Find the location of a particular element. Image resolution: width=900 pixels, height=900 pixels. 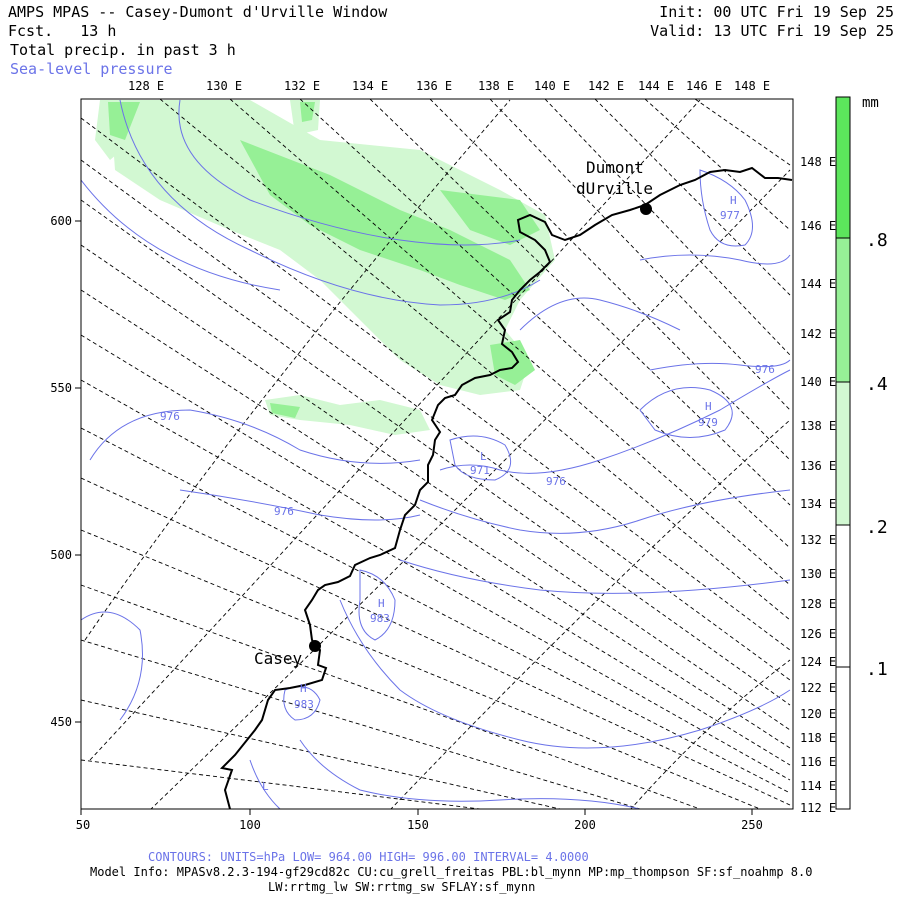

right-lon-label: 112 E is located at coordinates (818, 808).